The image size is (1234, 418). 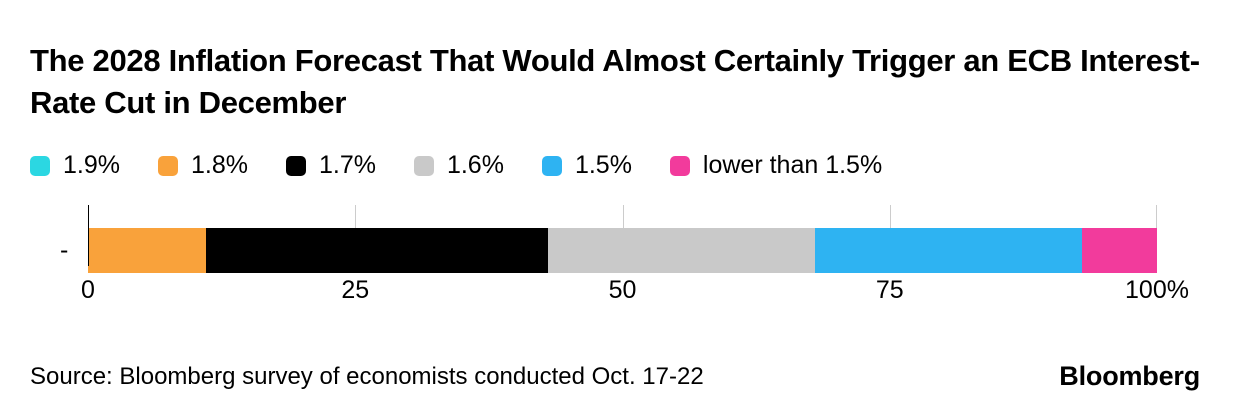 I want to click on bloomberg-wordmark: Bloomberg, so click(x=1129, y=376).